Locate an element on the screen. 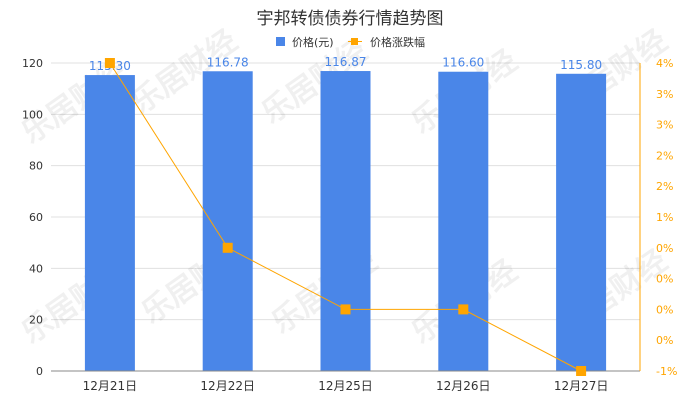 This screenshot has width=700, height=400. left-tick-label: 0 is located at coordinates (39, 371).